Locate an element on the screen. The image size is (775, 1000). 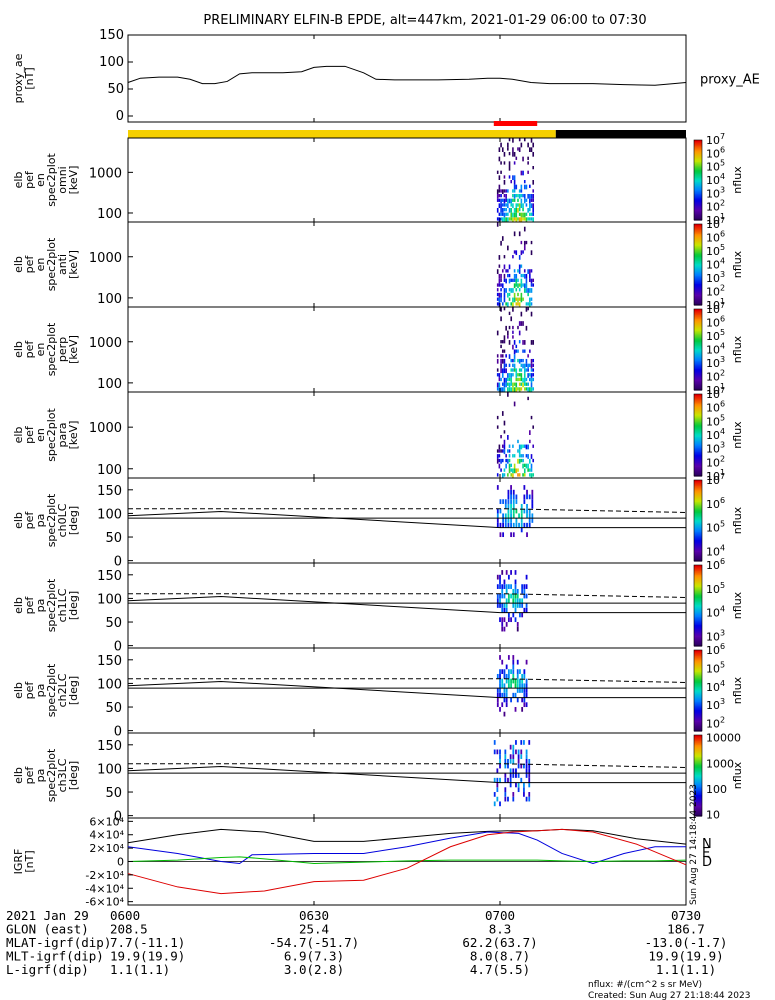
igrf-series-bx is located at coordinates (406, 848).